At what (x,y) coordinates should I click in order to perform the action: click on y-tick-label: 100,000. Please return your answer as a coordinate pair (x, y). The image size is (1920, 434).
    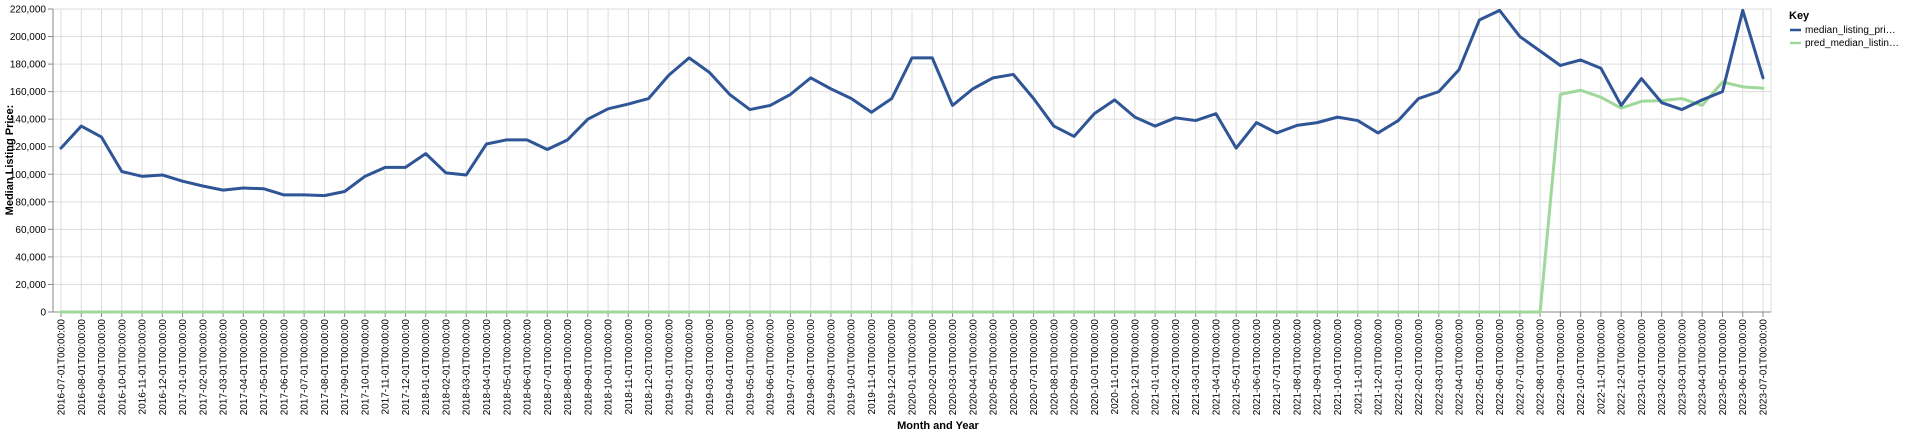
    Looking at the image, I should click on (28, 175).